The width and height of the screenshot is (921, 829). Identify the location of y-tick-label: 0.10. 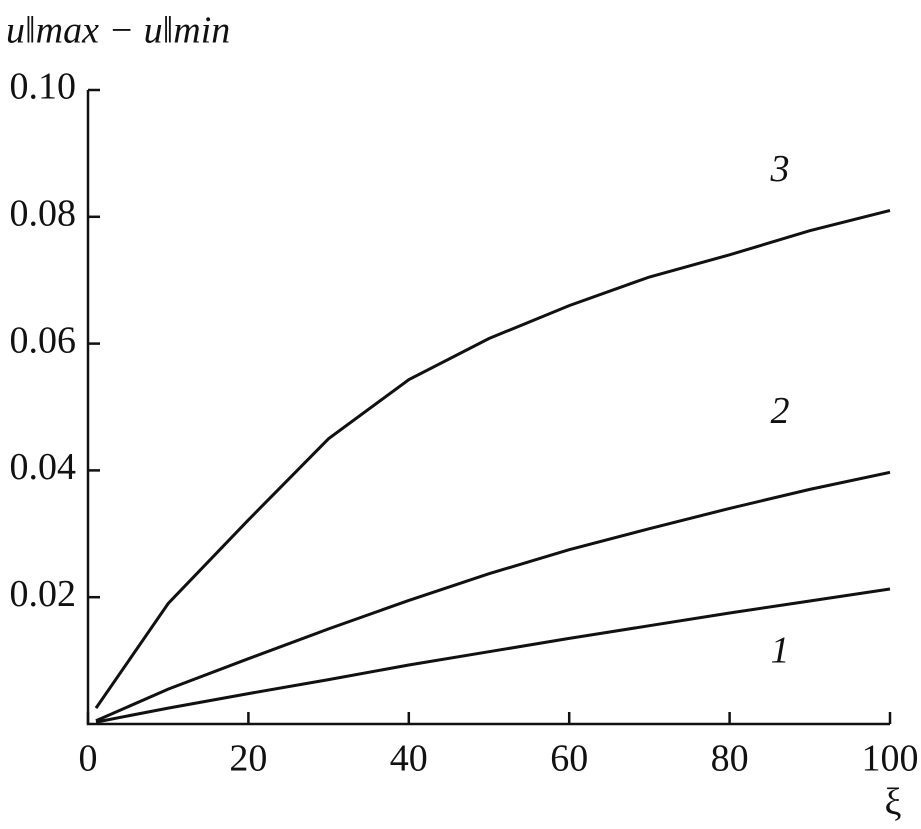
(43, 87).